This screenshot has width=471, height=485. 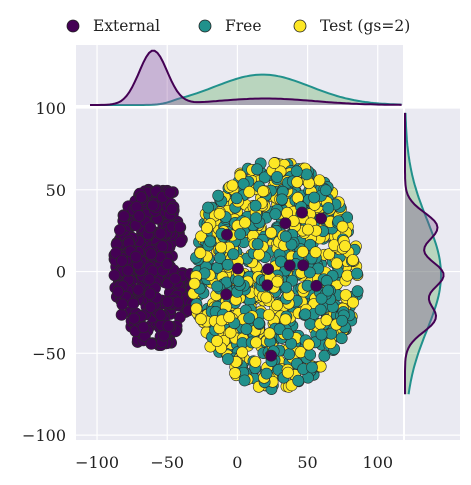 I want to click on right-kde-external-line, so click(x=424, y=253).